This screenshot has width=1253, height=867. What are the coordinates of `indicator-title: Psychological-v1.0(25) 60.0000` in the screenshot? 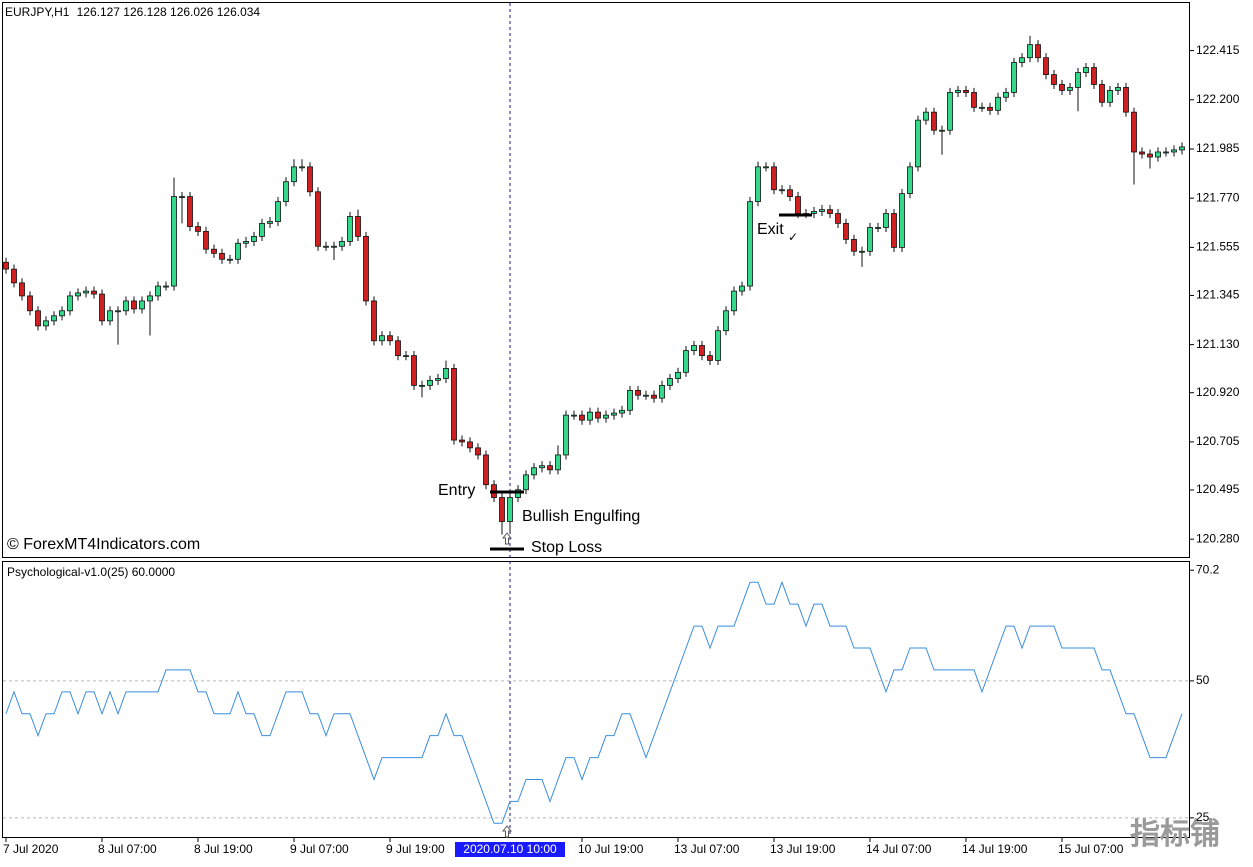 It's located at (91, 572).